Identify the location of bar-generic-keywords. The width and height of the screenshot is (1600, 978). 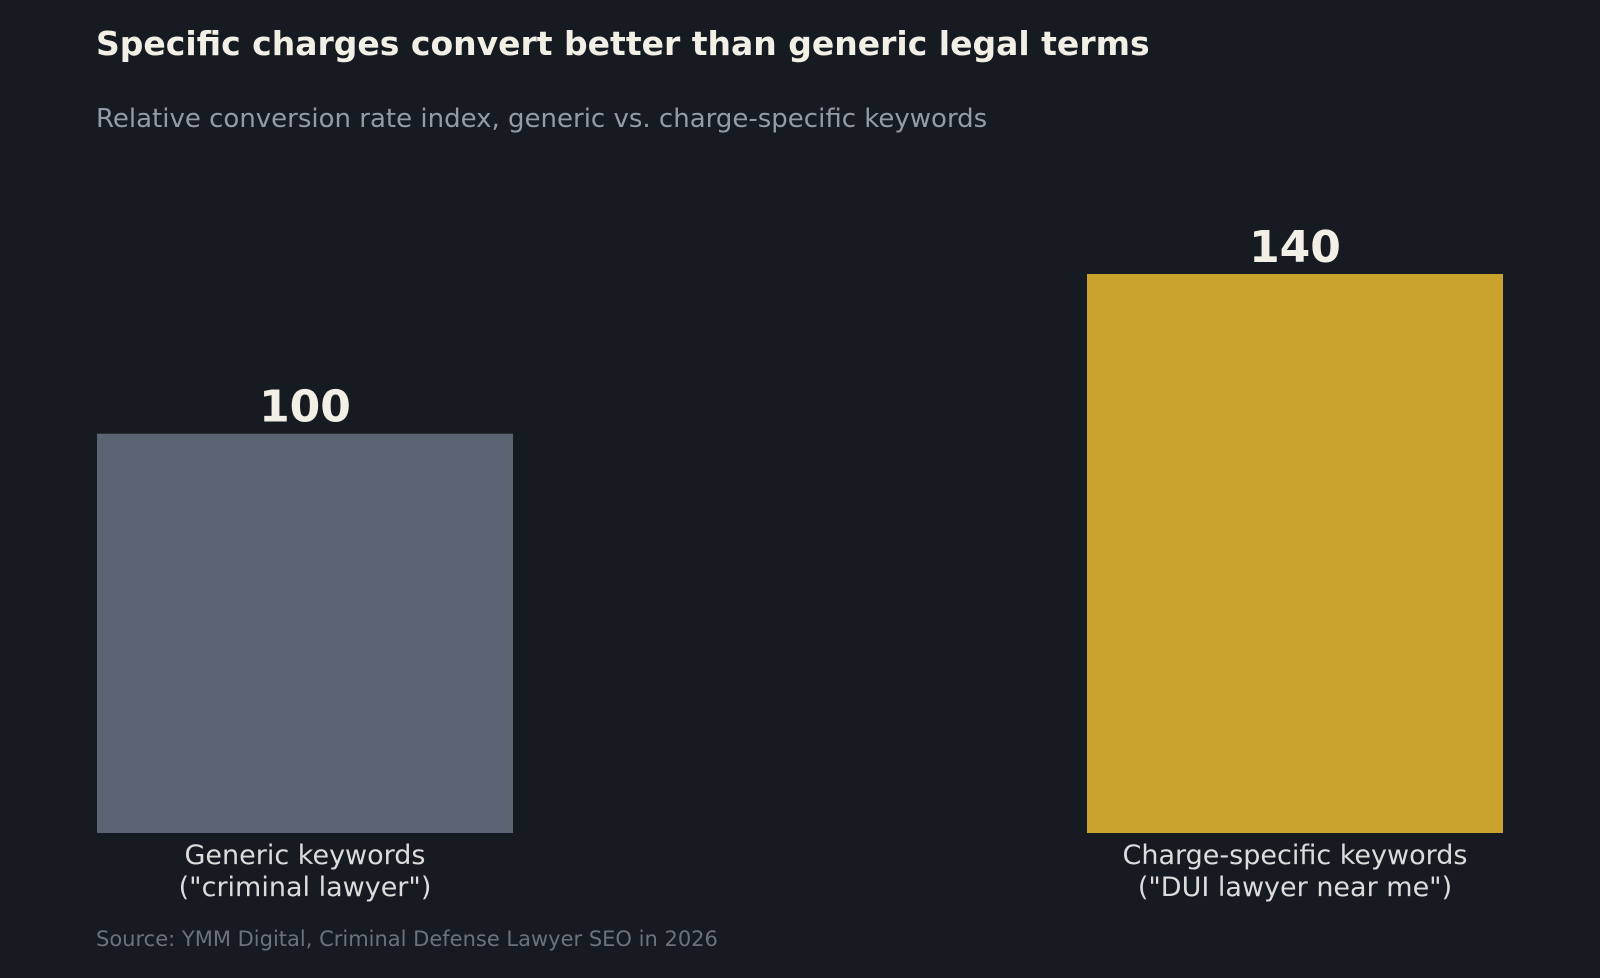
(305, 633).